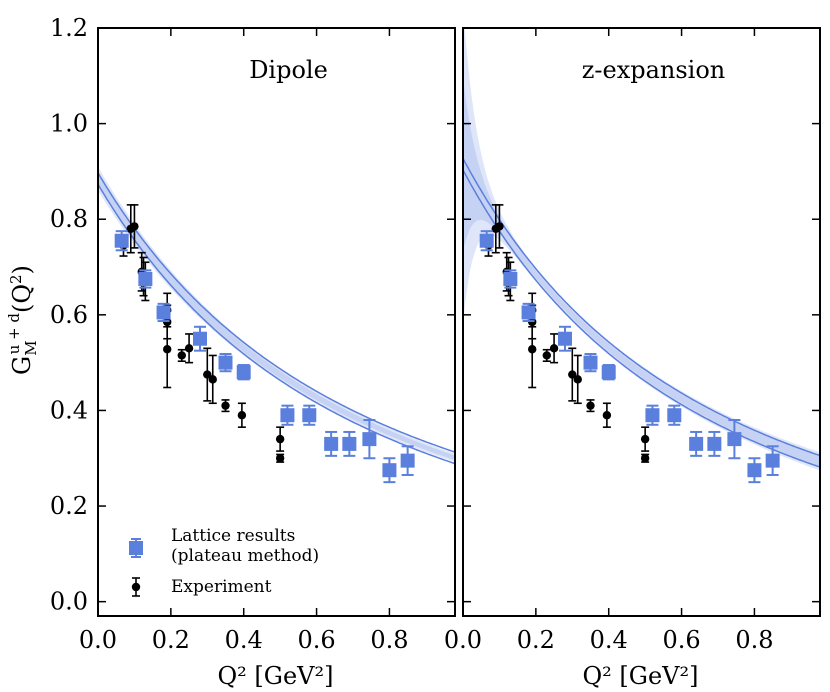 Image resolution: width=830 pixels, height=692 pixels. I want to click on legend-experiment-marker, so click(136, 587).